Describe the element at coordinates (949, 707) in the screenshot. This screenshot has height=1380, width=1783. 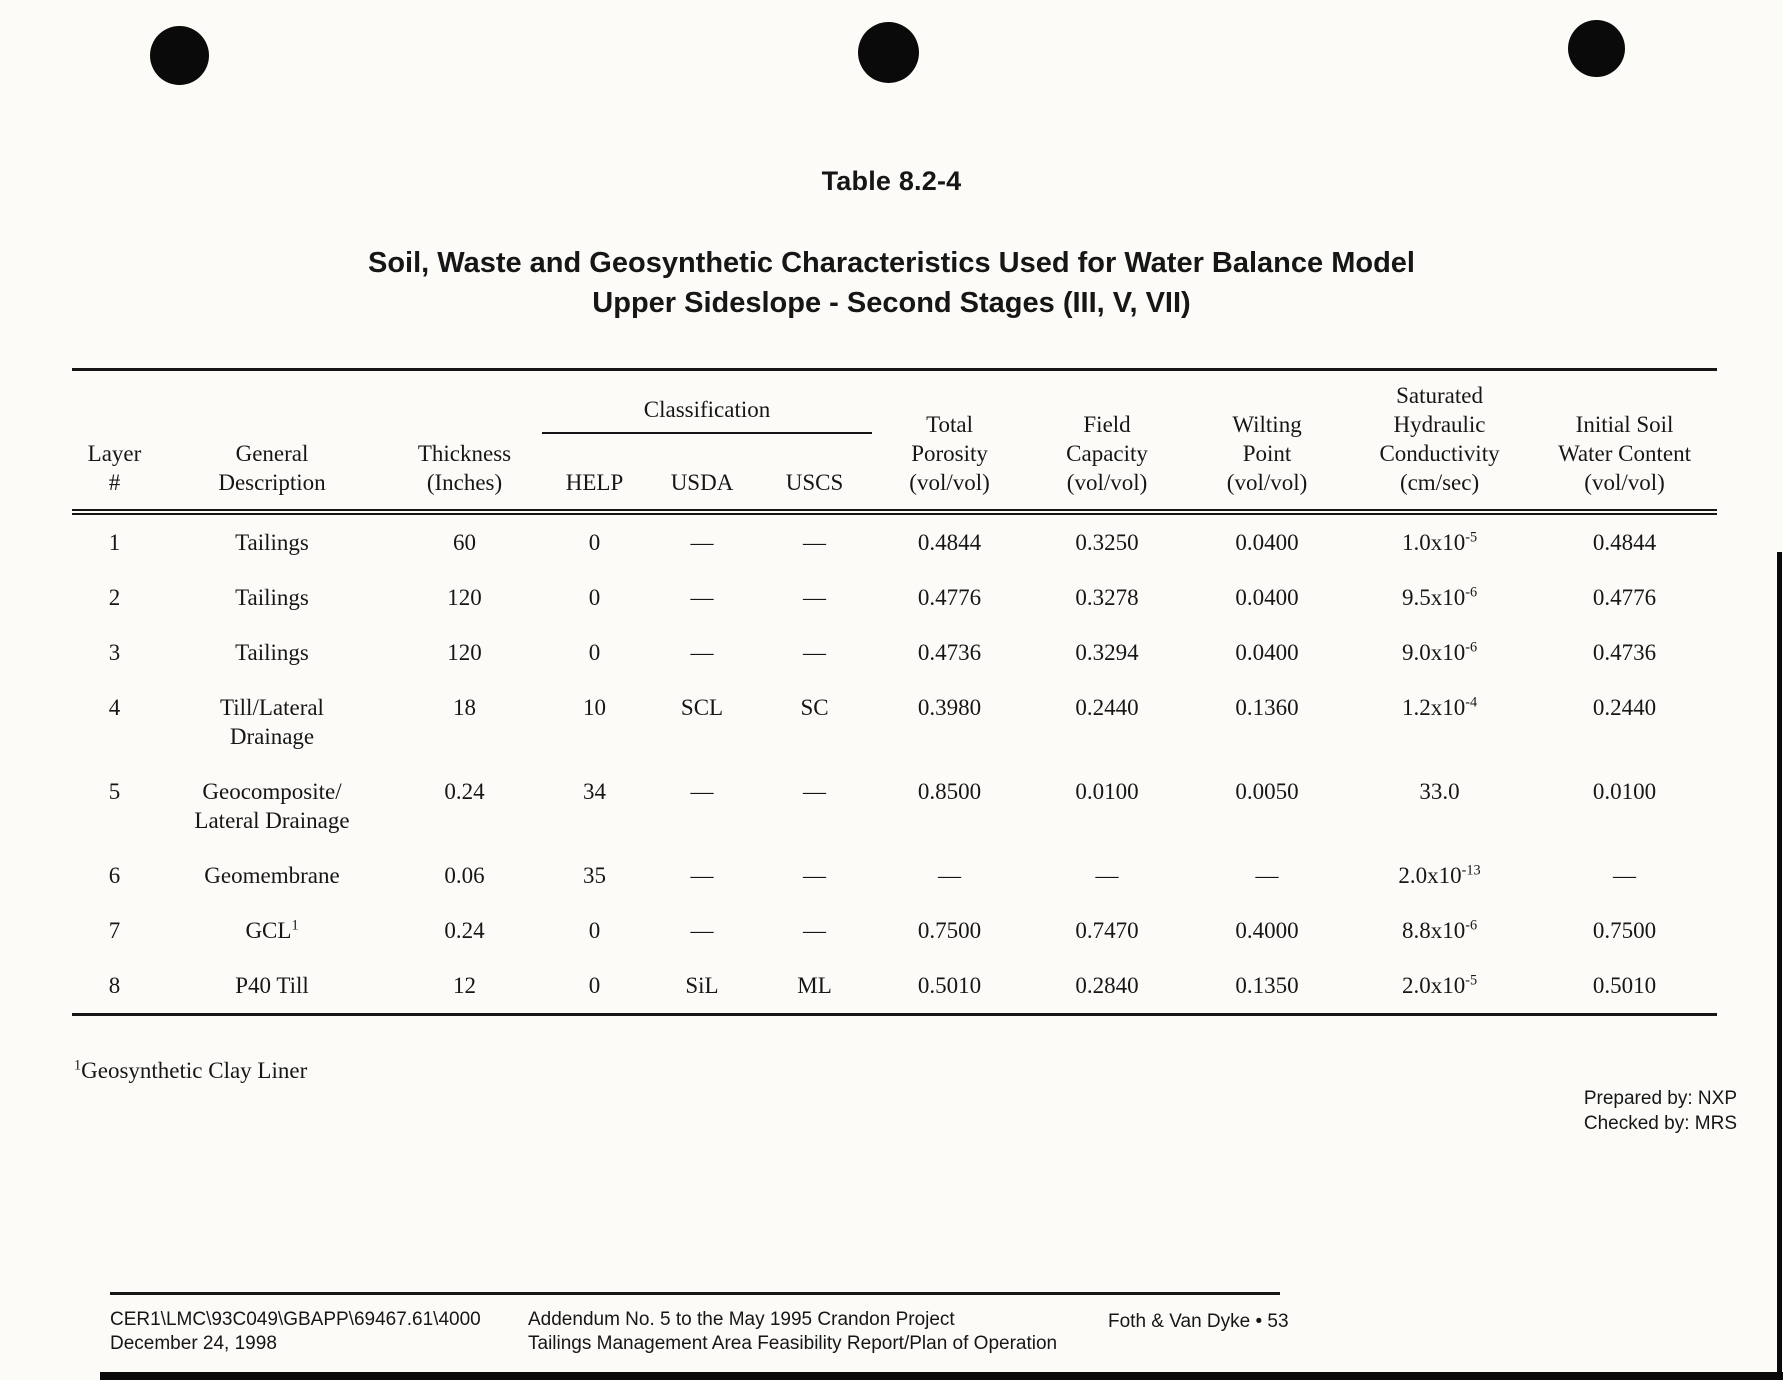
I see `cell-porosity: 0.3980` at that location.